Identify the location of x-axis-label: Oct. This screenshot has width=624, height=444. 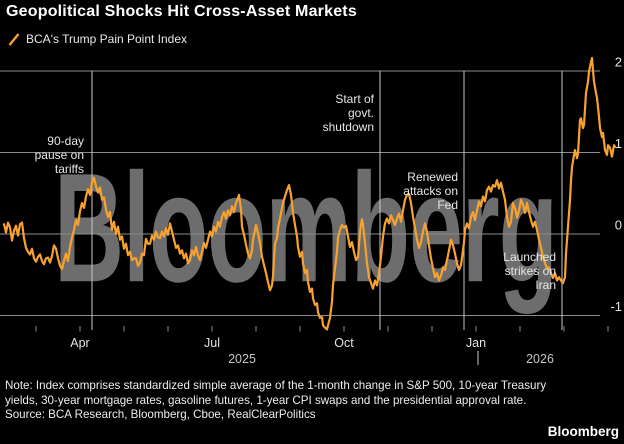
(344, 343).